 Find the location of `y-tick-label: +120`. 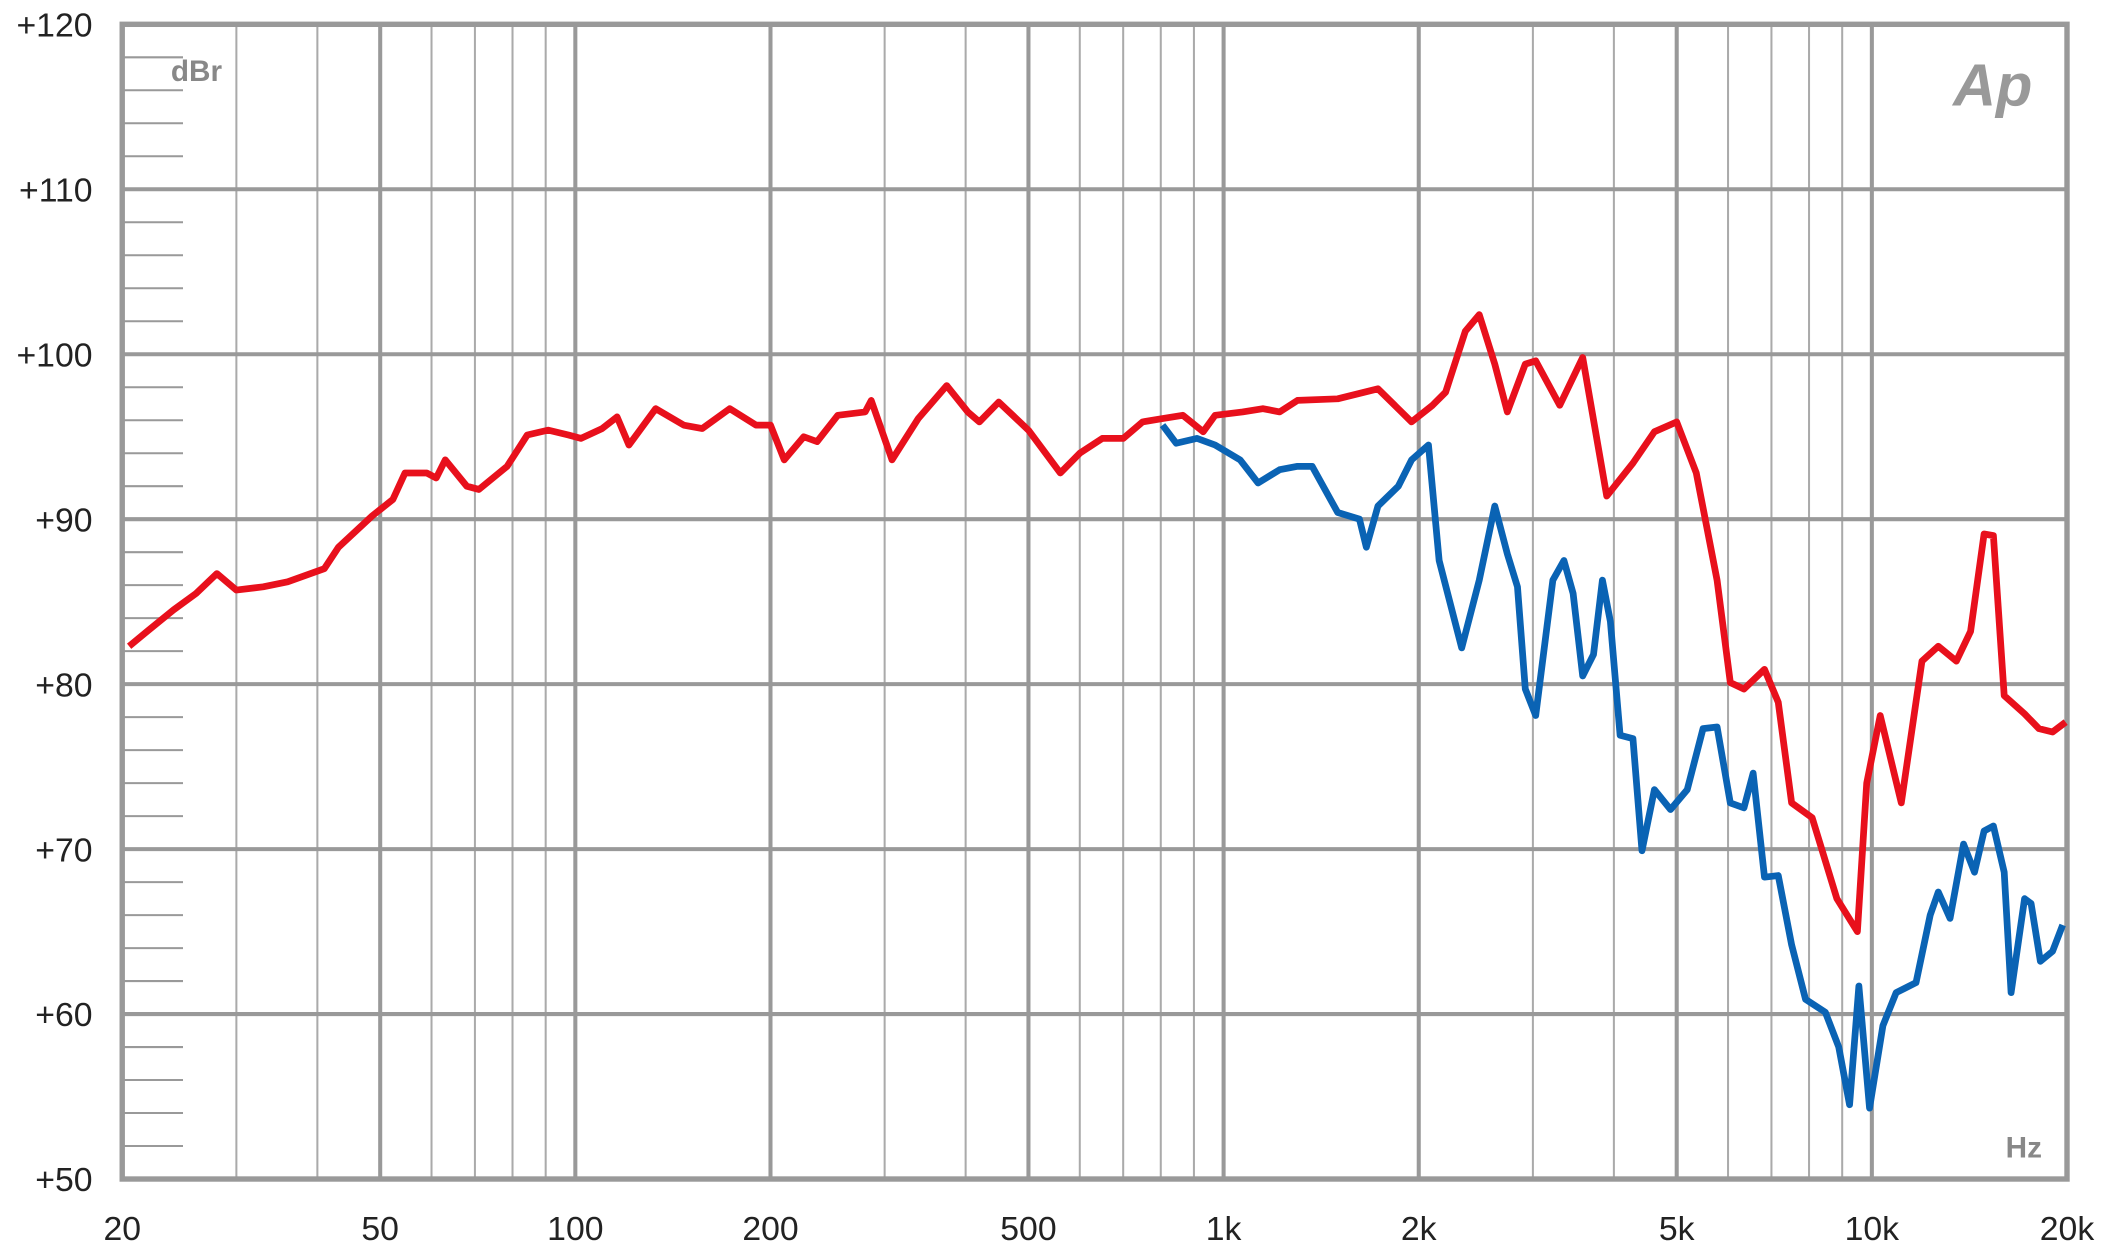

y-tick-label: +120 is located at coordinates (54, 25).